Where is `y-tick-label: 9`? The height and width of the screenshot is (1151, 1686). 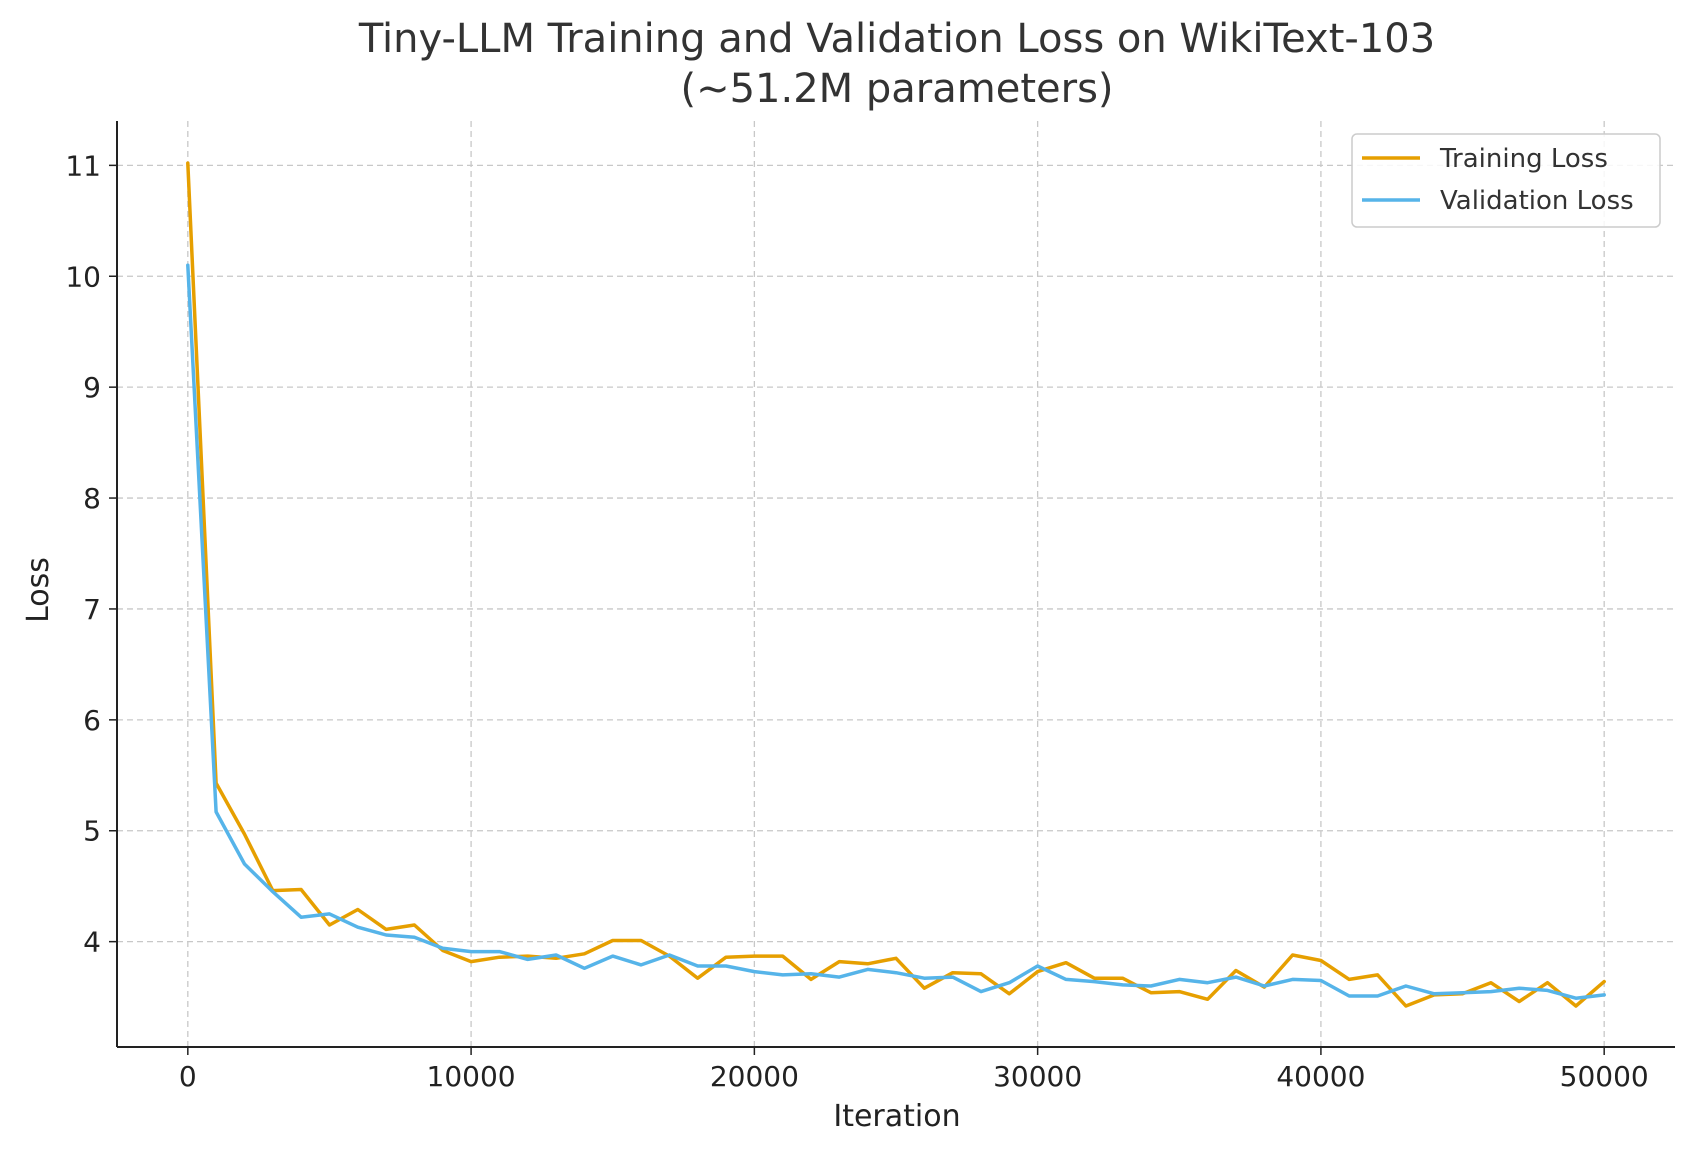 y-tick-label: 9 is located at coordinates (92, 387).